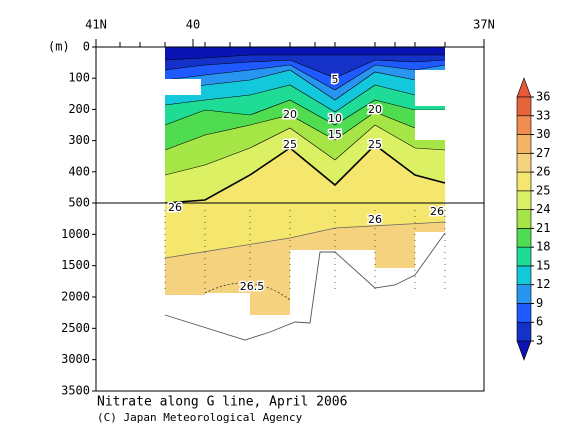 The image size is (570, 445). Describe the element at coordinates (79, 171) in the screenshot. I see `y-tick-label: 400` at that location.